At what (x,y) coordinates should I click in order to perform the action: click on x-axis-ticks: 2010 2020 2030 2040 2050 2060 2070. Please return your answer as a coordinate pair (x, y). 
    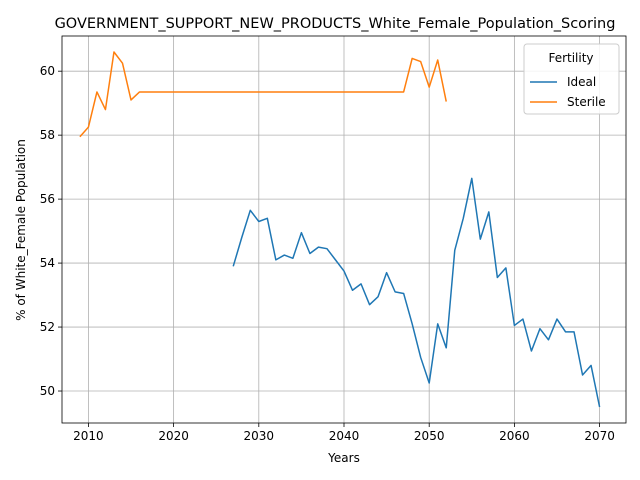
    Looking at the image, I should click on (344, 433).